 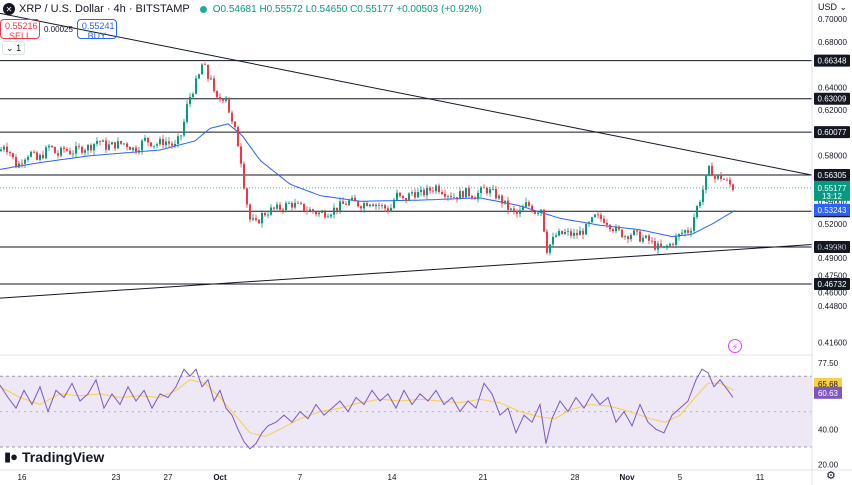 I want to click on rsi-value-label: 60.63, so click(x=828, y=393).